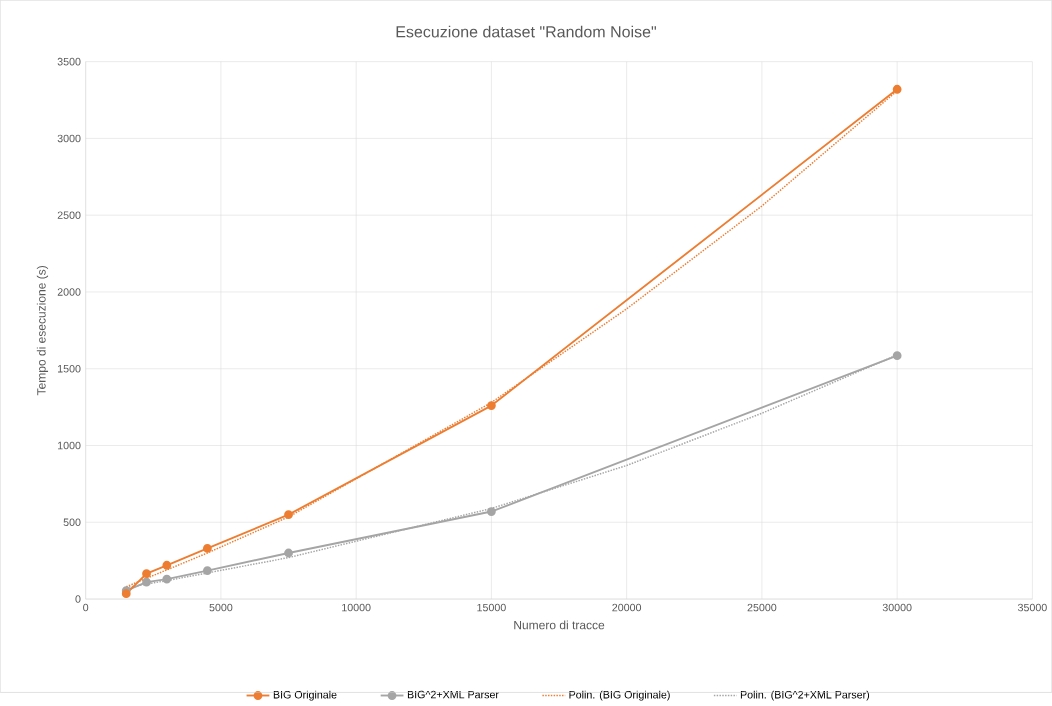 The height and width of the screenshot is (706, 1052). Describe the element at coordinates (627, 607) in the screenshot. I see `x-tick-label: 20000` at that location.